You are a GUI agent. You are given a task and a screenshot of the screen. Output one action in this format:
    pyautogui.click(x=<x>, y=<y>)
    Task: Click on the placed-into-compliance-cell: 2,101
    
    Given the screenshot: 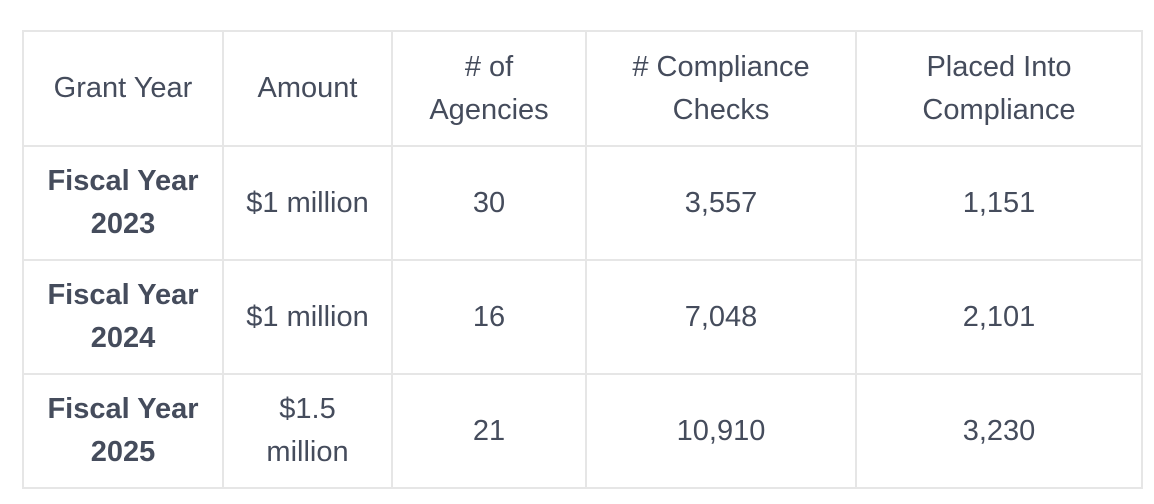 What is the action you would take?
    pyautogui.click(x=999, y=317)
    